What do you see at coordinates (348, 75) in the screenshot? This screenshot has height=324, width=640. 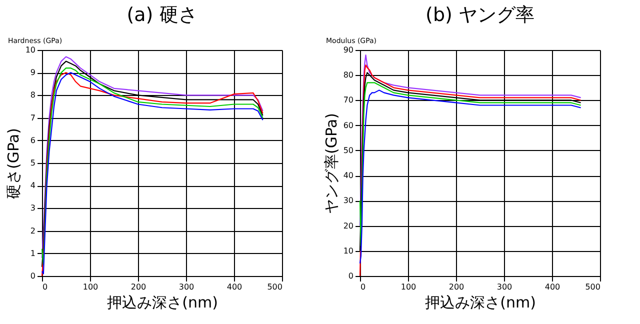 I see `y-tick-label: 80` at bounding box center [348, 75].